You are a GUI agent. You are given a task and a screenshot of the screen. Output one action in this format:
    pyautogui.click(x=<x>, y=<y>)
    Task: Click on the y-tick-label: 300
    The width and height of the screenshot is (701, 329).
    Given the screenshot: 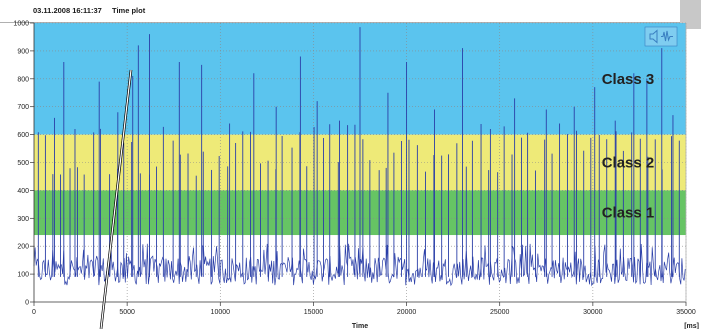 What is the action you would take?
    pyautogui.click(x=23, y=219)
    